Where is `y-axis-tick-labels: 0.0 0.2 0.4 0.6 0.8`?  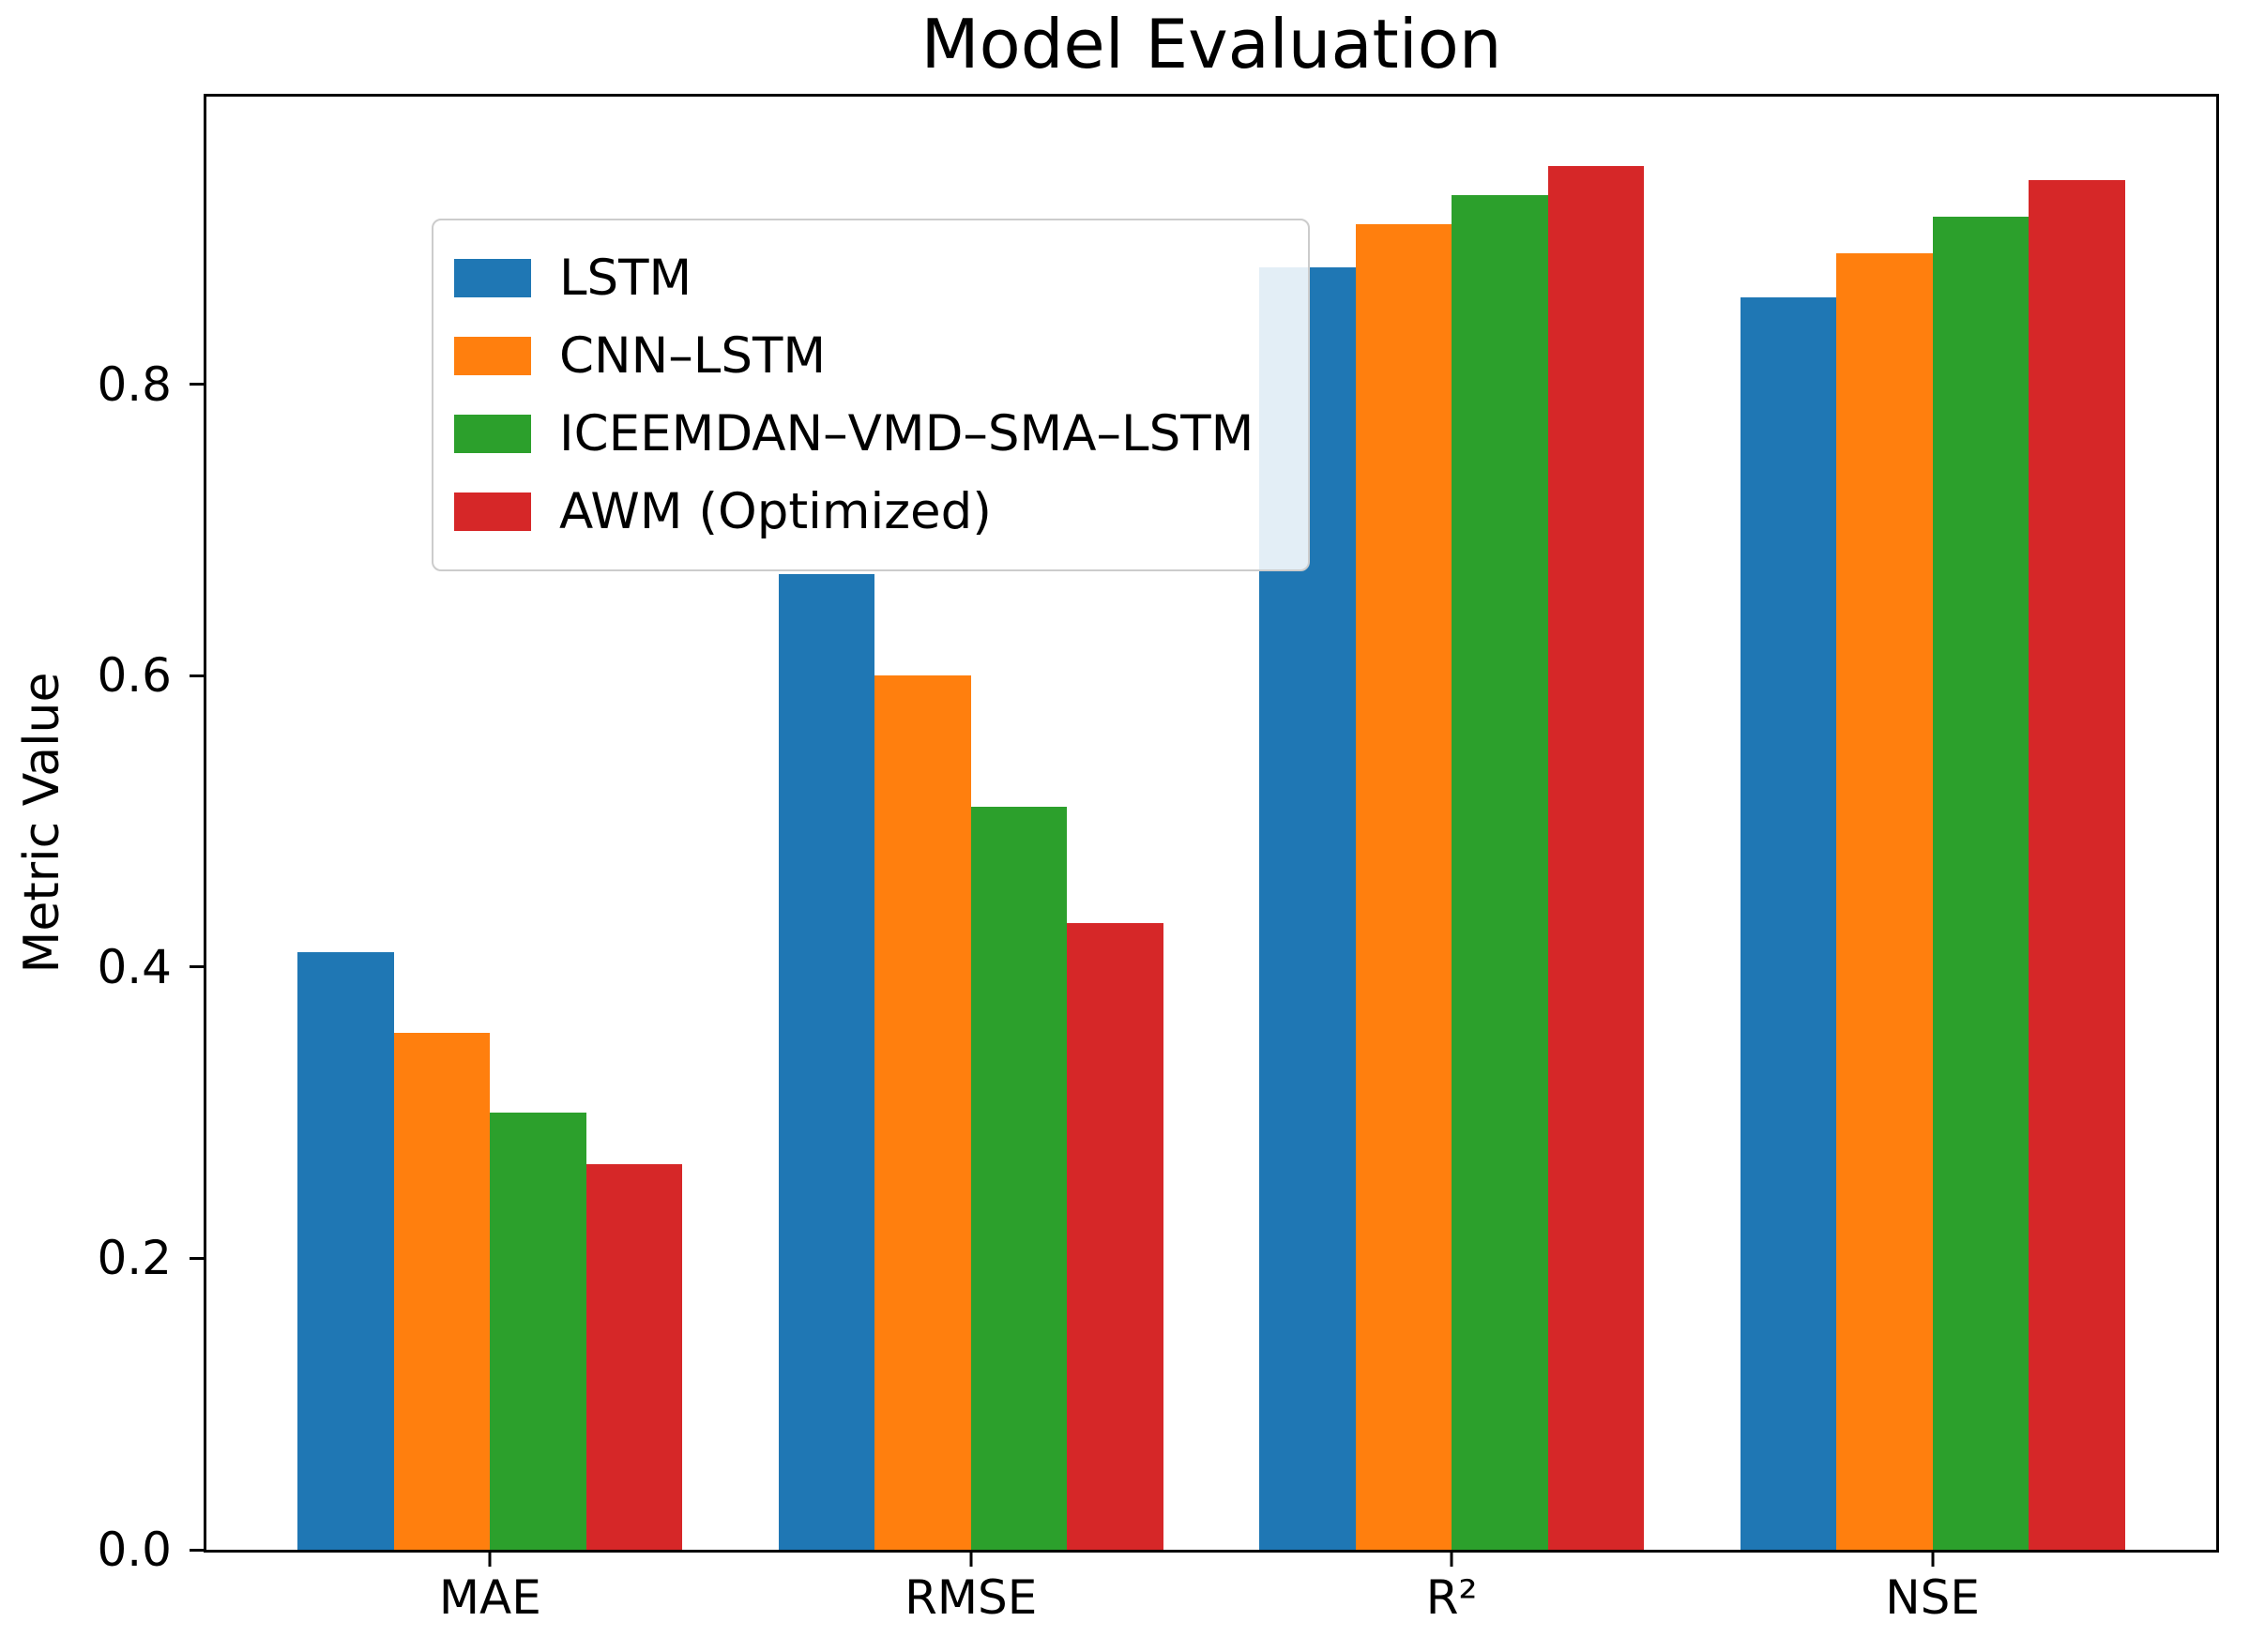
y-axis-tick-labels: 0.0 0.2 0.4 0.6 0.8 is located at coordinates (89, 835).